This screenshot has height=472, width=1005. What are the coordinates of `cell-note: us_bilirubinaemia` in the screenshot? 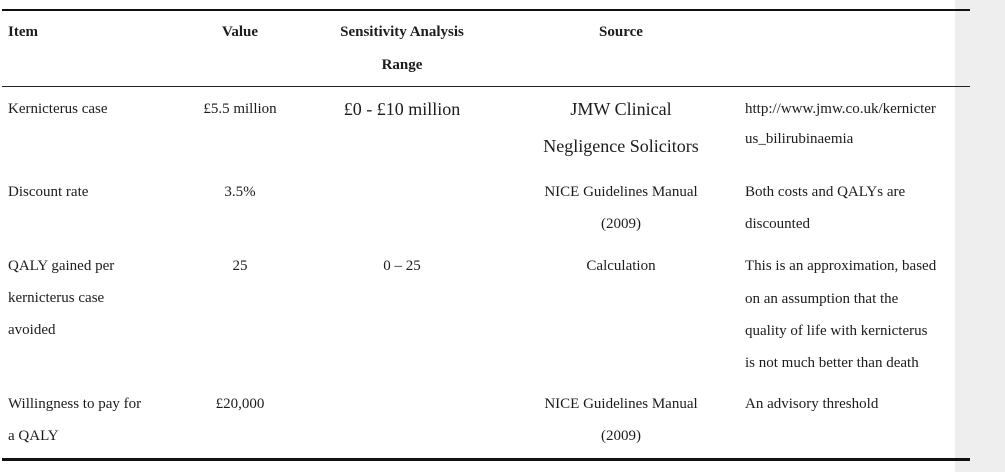 It's located at (799, 139).